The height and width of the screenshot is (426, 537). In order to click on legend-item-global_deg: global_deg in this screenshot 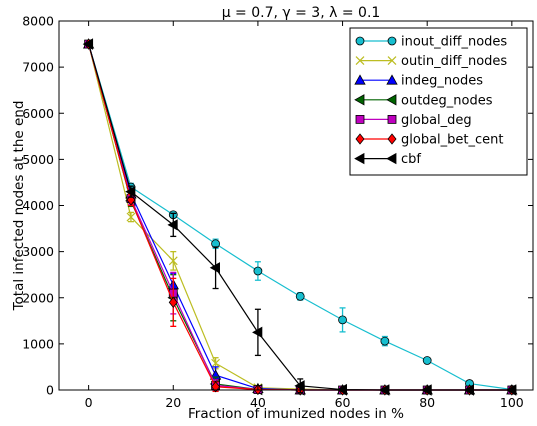, I will do `click(413, 120)`.